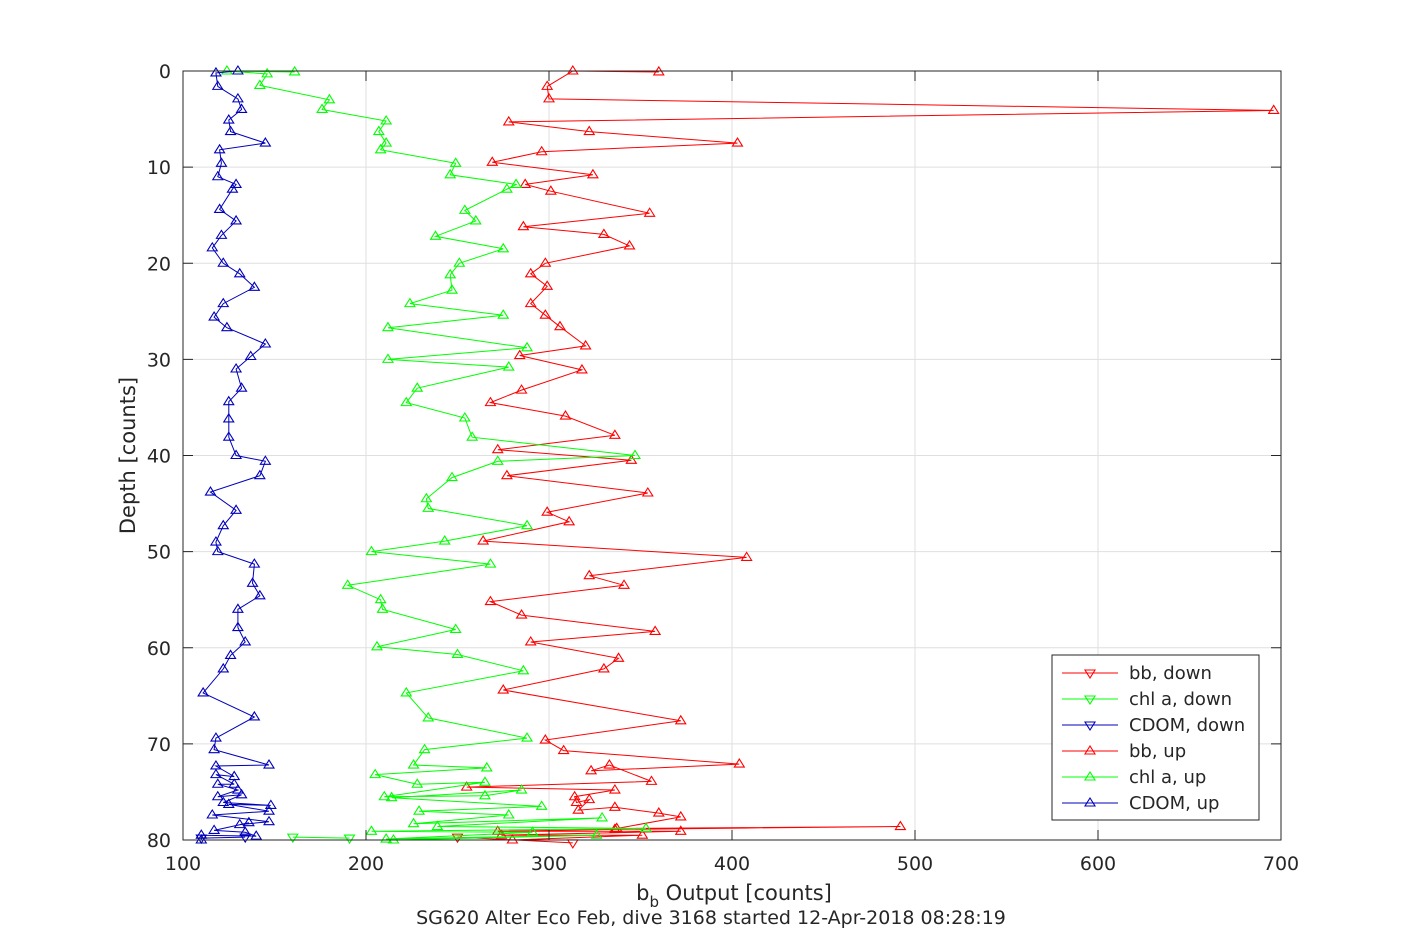  What do you see at coordinates (1098, 864) in the screenshot?
I see `x-tick-label: 600` at bounding box center [1098, 864].